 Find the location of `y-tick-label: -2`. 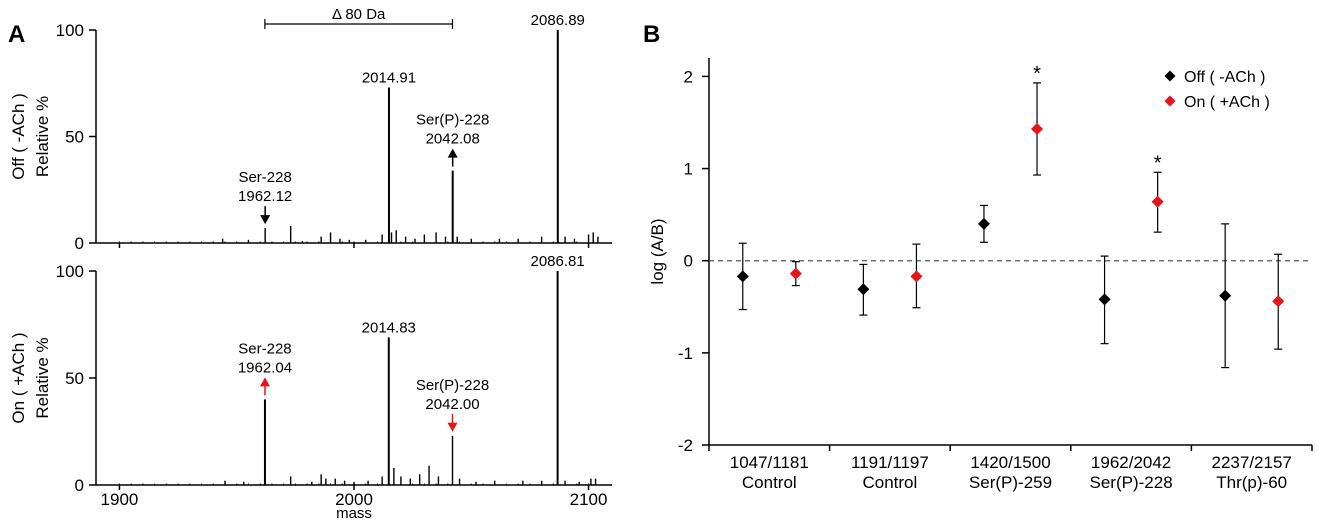

y-tick-label: -2 is located at coordinates (685, 445).